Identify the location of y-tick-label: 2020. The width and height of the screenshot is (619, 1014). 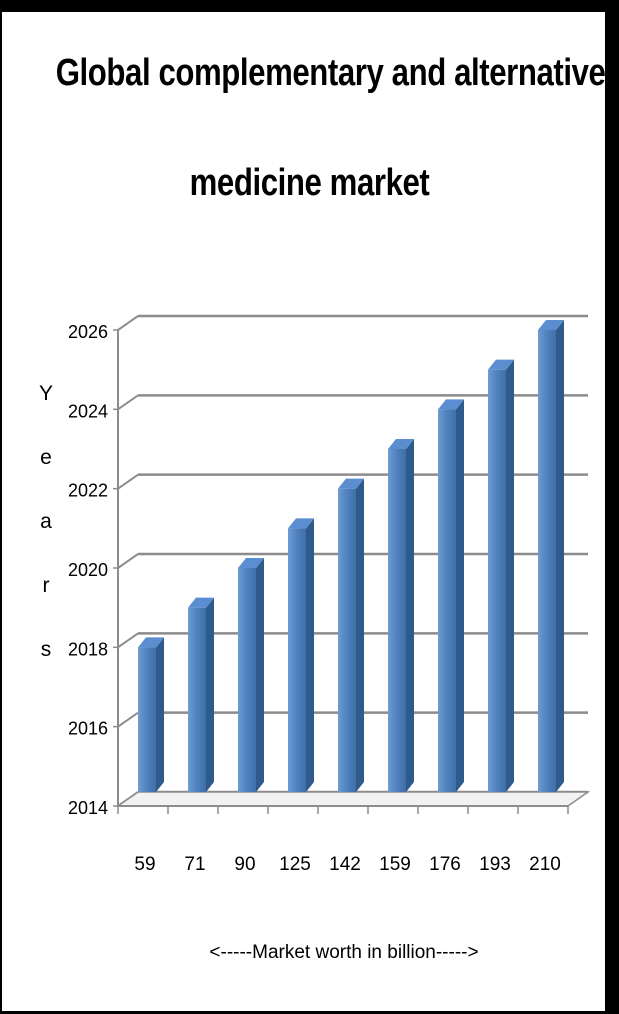
(88, 570).